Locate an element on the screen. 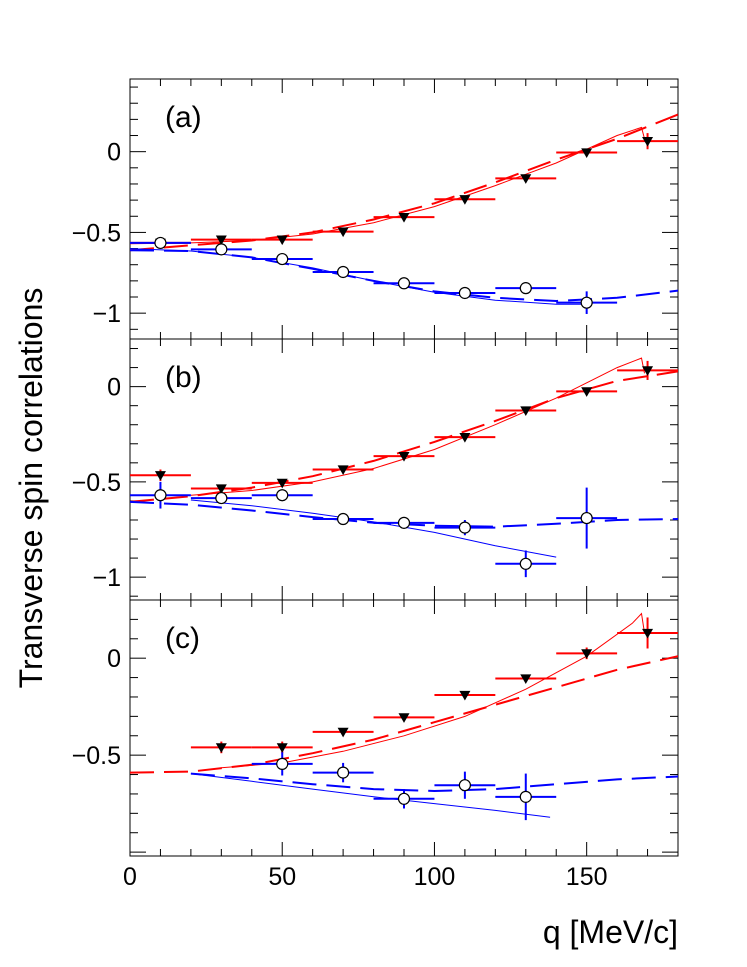 The width and height of the screenshot is (747, 967). panel-label: (a) is located at coordinates (183, 117).